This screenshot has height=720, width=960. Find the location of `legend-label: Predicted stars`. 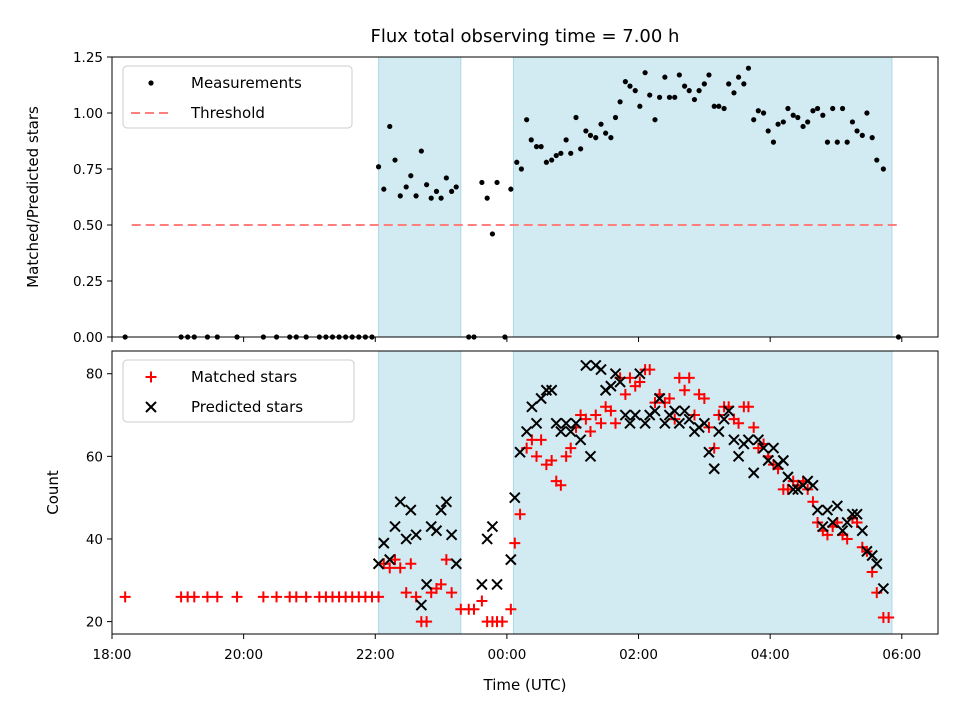

legend-label: Predicted stars is located at coordinates (247, 407).